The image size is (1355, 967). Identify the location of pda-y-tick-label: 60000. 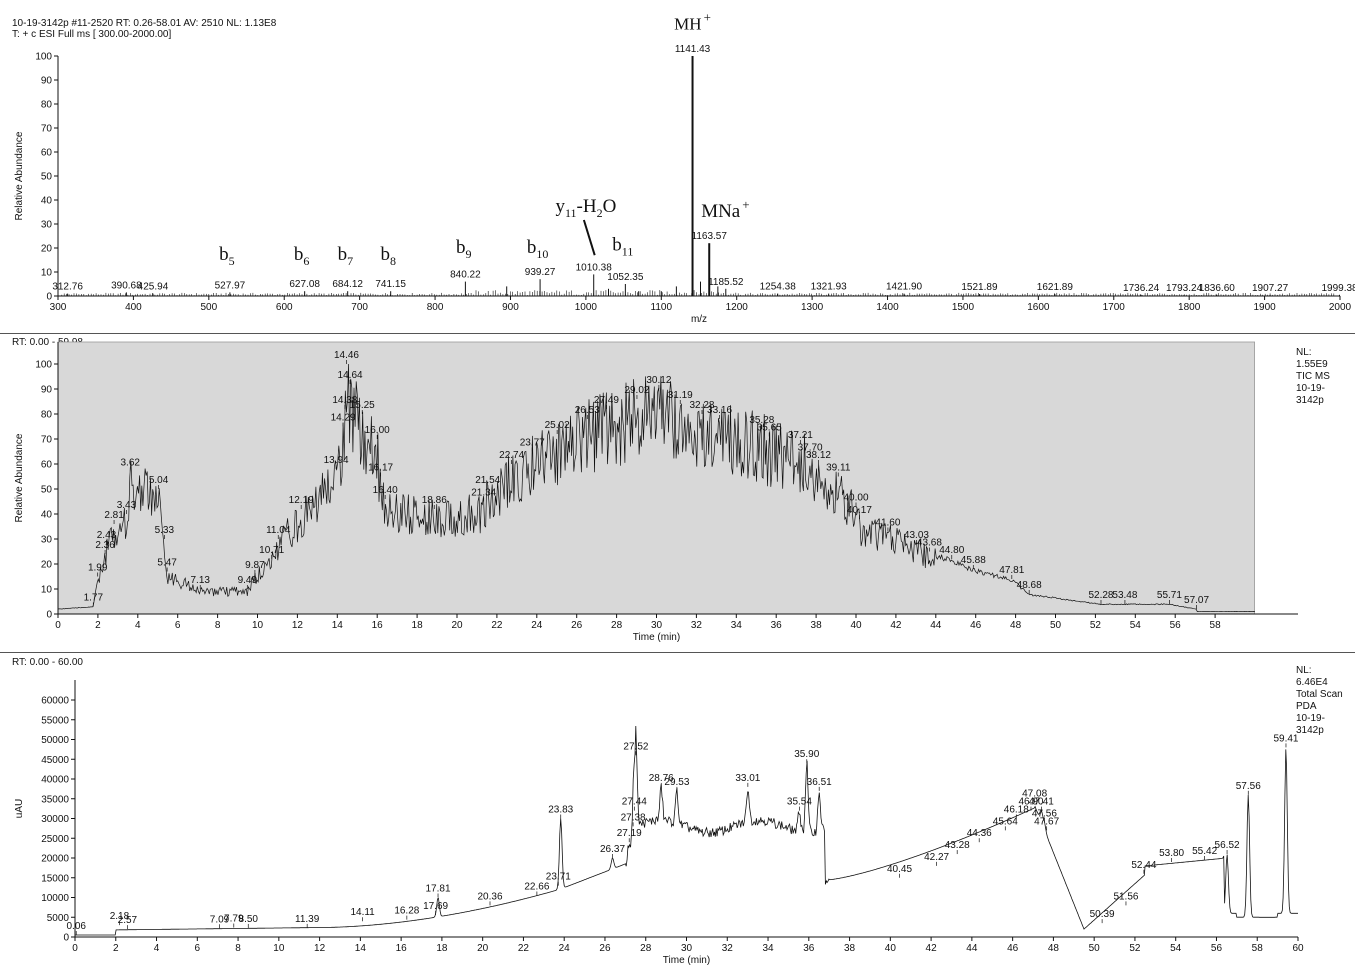
(55, 701).